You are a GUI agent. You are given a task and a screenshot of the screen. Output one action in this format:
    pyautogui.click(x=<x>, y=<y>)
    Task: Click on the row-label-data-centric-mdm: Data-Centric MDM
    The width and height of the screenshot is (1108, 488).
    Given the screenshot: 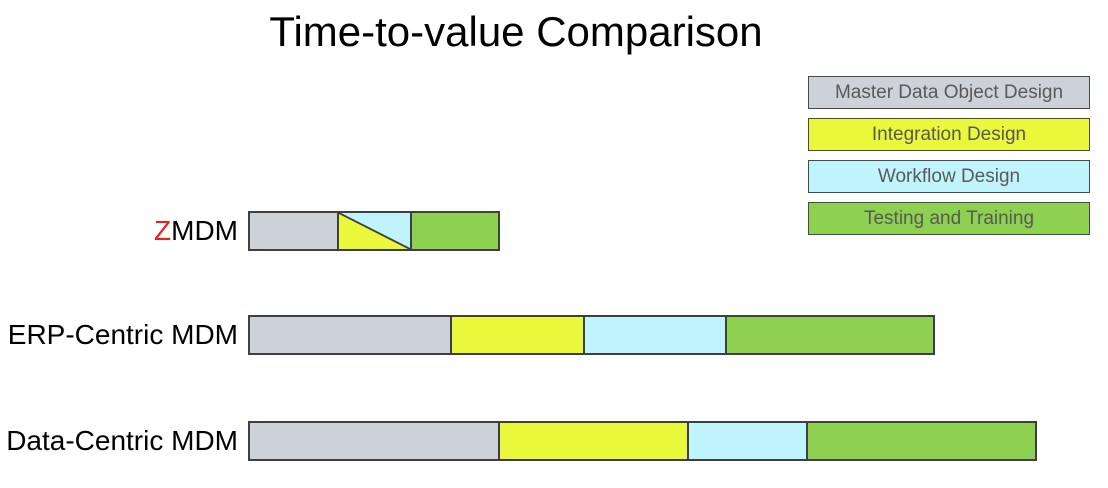 What is the action you would take?
    pyautogui.click(x=119, y=441)
    